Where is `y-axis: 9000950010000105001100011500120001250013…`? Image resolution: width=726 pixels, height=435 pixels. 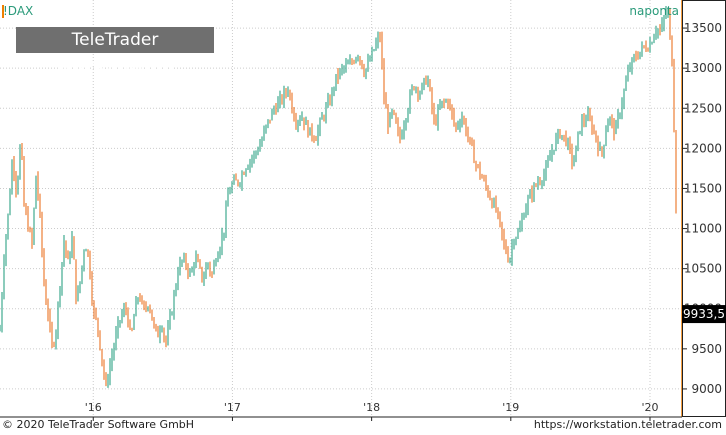 y-axis: 9000950010000105001100011500120001250013… is located at coordinates (702, 208).